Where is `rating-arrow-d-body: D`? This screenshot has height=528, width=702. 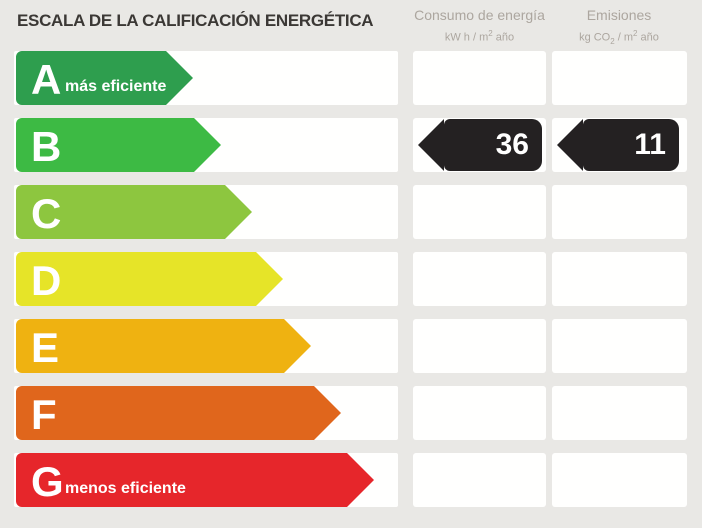 rating-arrow-d-body: D is located at coordinates (136, 279).